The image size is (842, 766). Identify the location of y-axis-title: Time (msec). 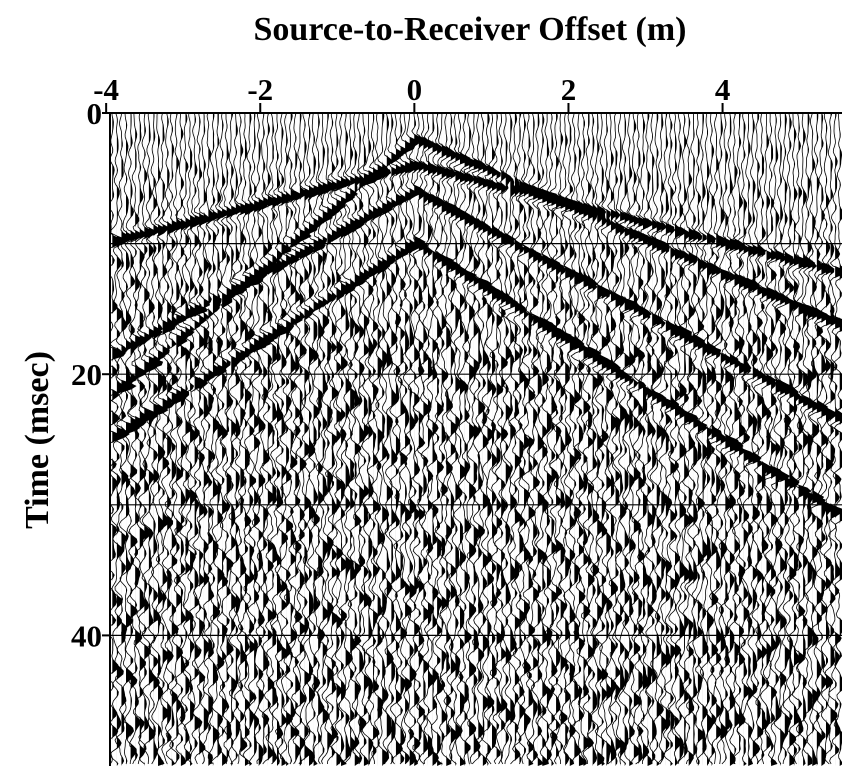
(37, 440).